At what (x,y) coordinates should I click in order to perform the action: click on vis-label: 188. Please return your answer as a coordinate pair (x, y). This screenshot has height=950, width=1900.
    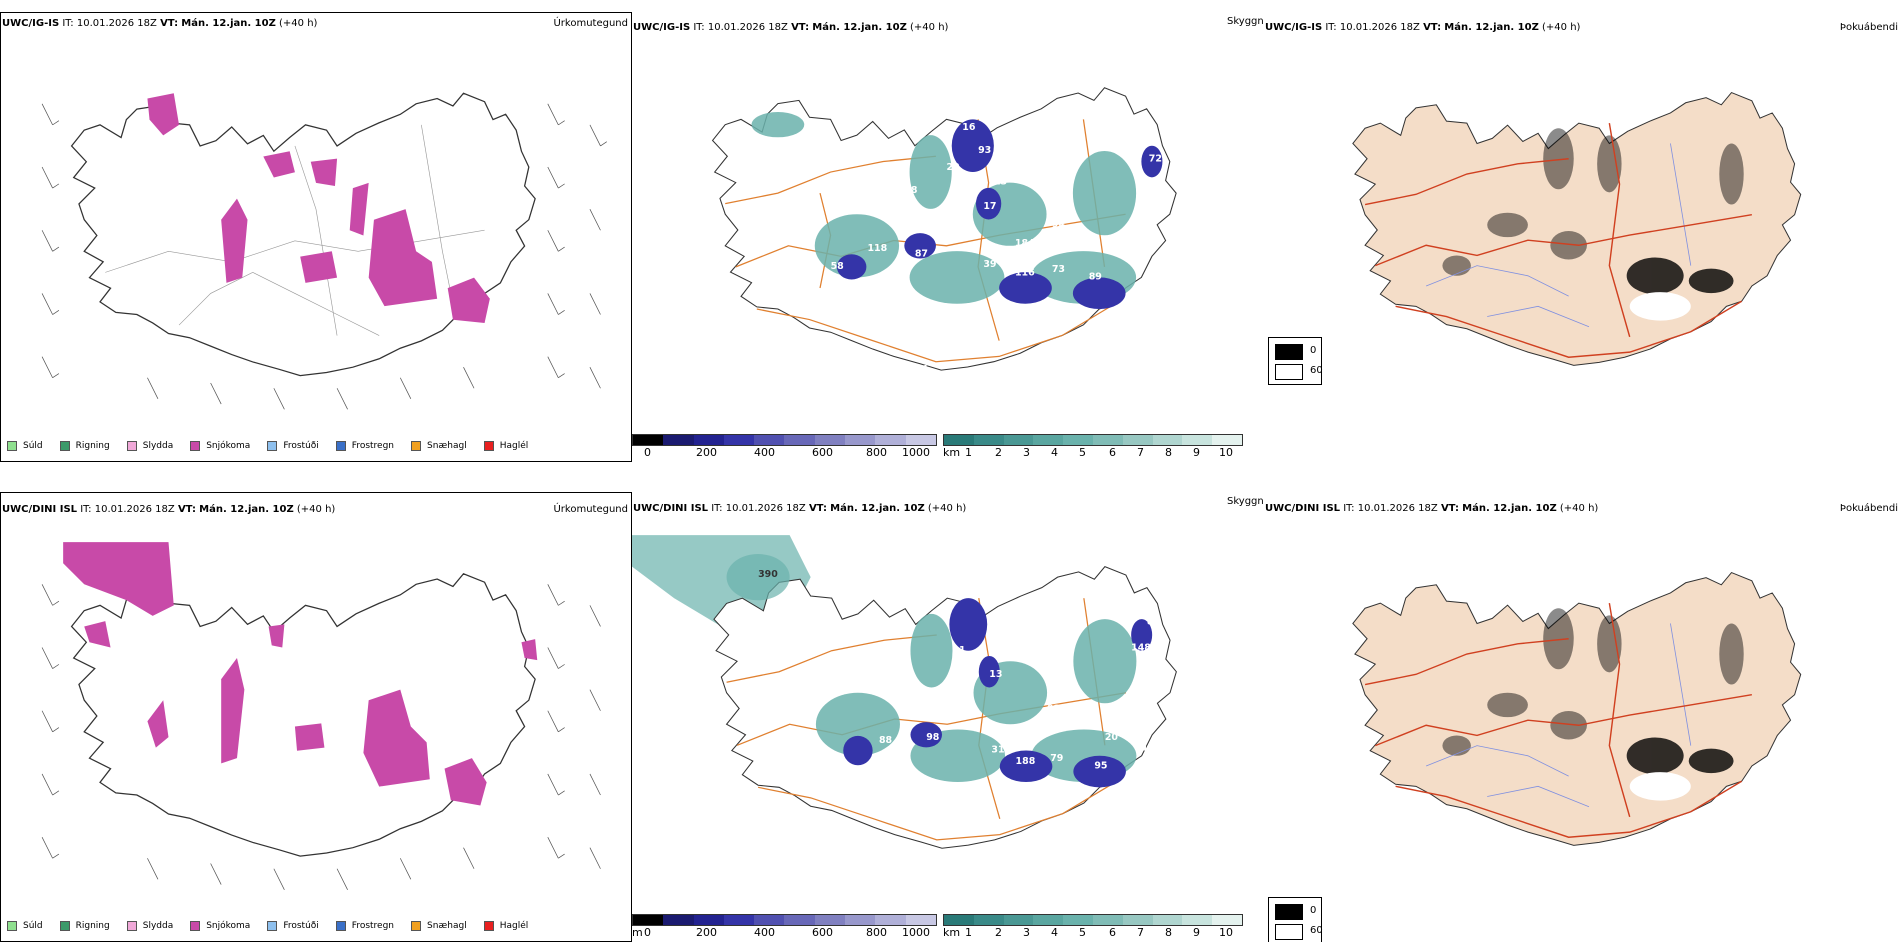
    Looking at the image, I should click on (1026, 761).